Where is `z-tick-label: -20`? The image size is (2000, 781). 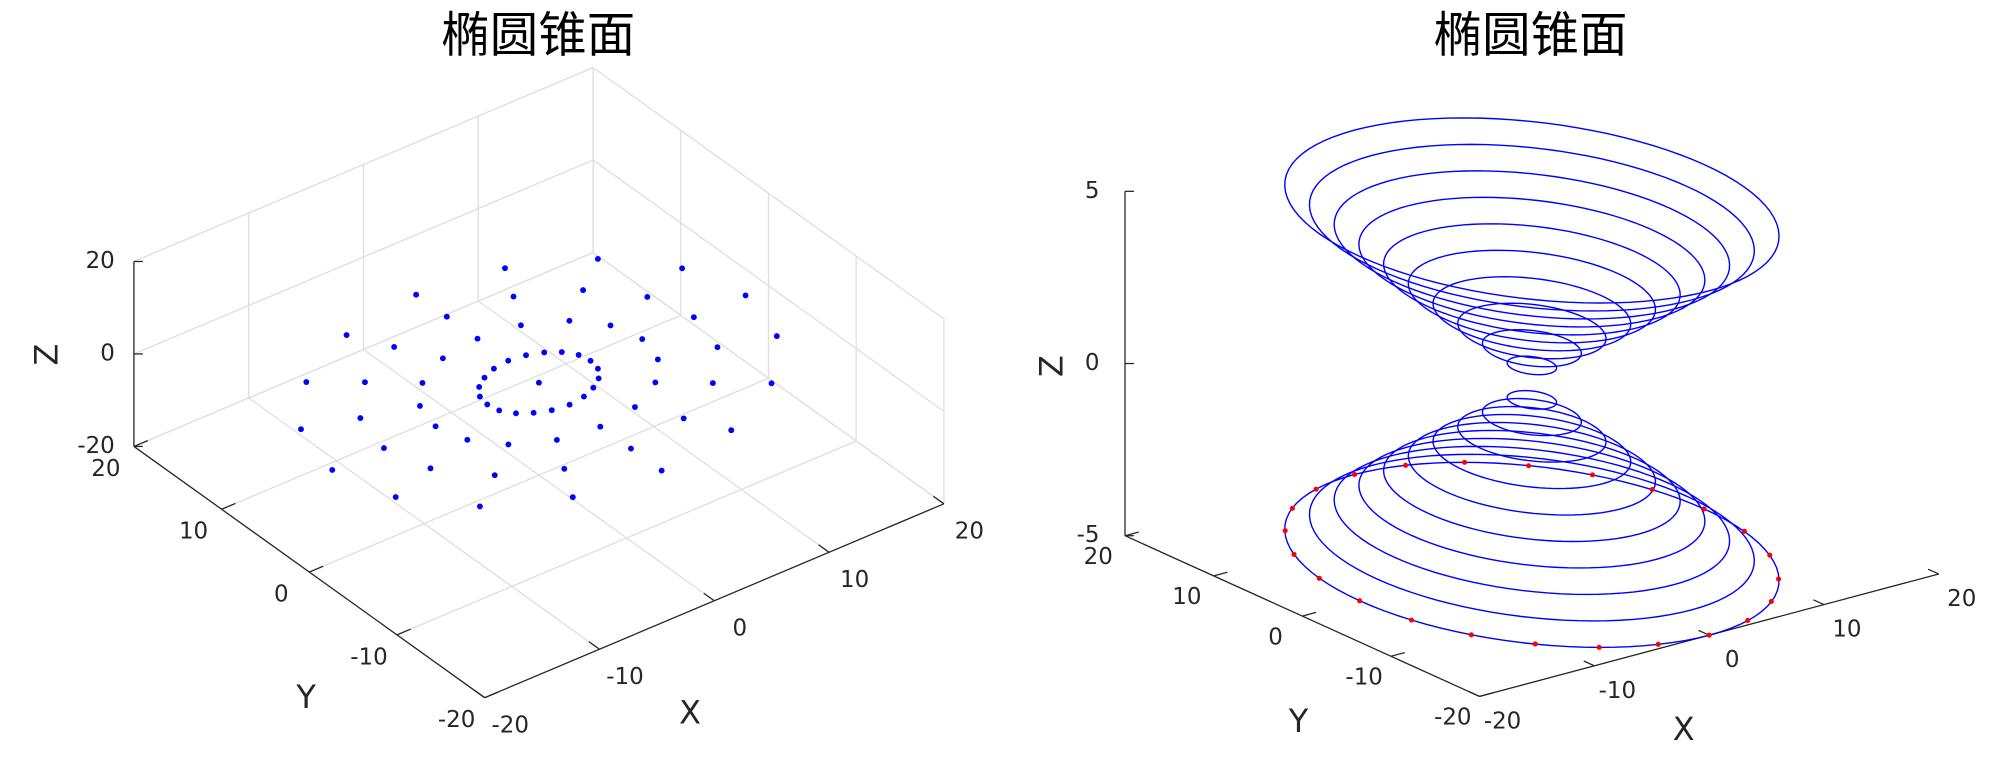 z-tick-label: -20 is located at coordinates (95, 446).